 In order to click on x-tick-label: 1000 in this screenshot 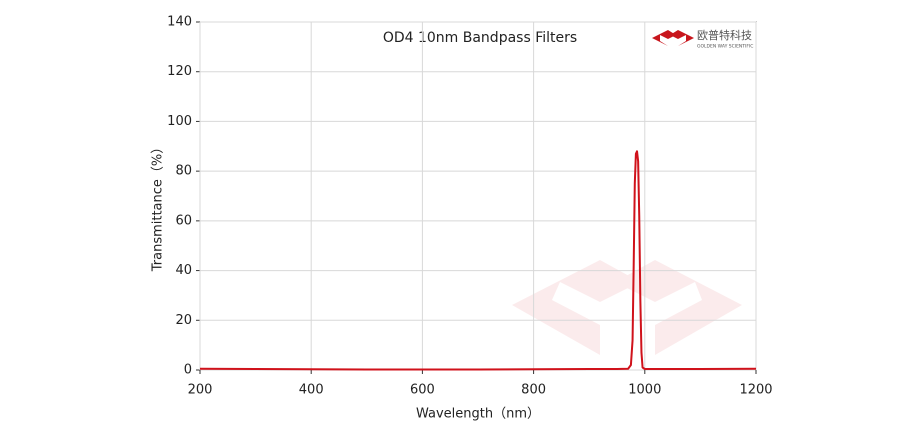, I will do `click(644, 390)`.